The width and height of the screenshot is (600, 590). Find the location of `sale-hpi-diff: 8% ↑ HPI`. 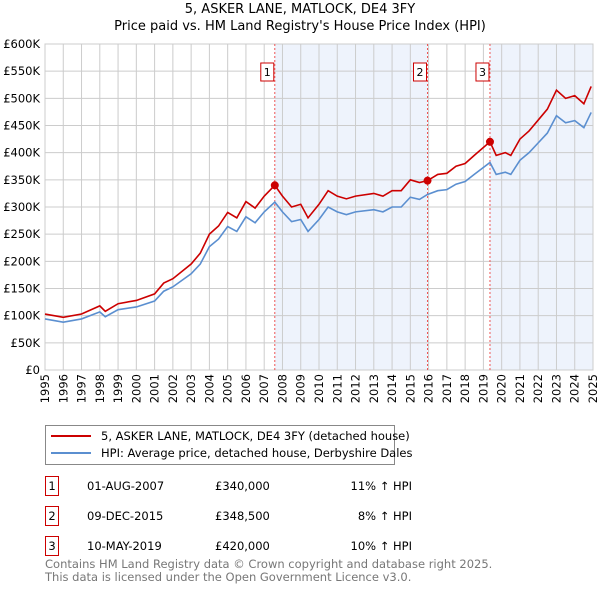

sale-hpi-diff: 8% ↑ HPI is located at coordinates (384, 516).